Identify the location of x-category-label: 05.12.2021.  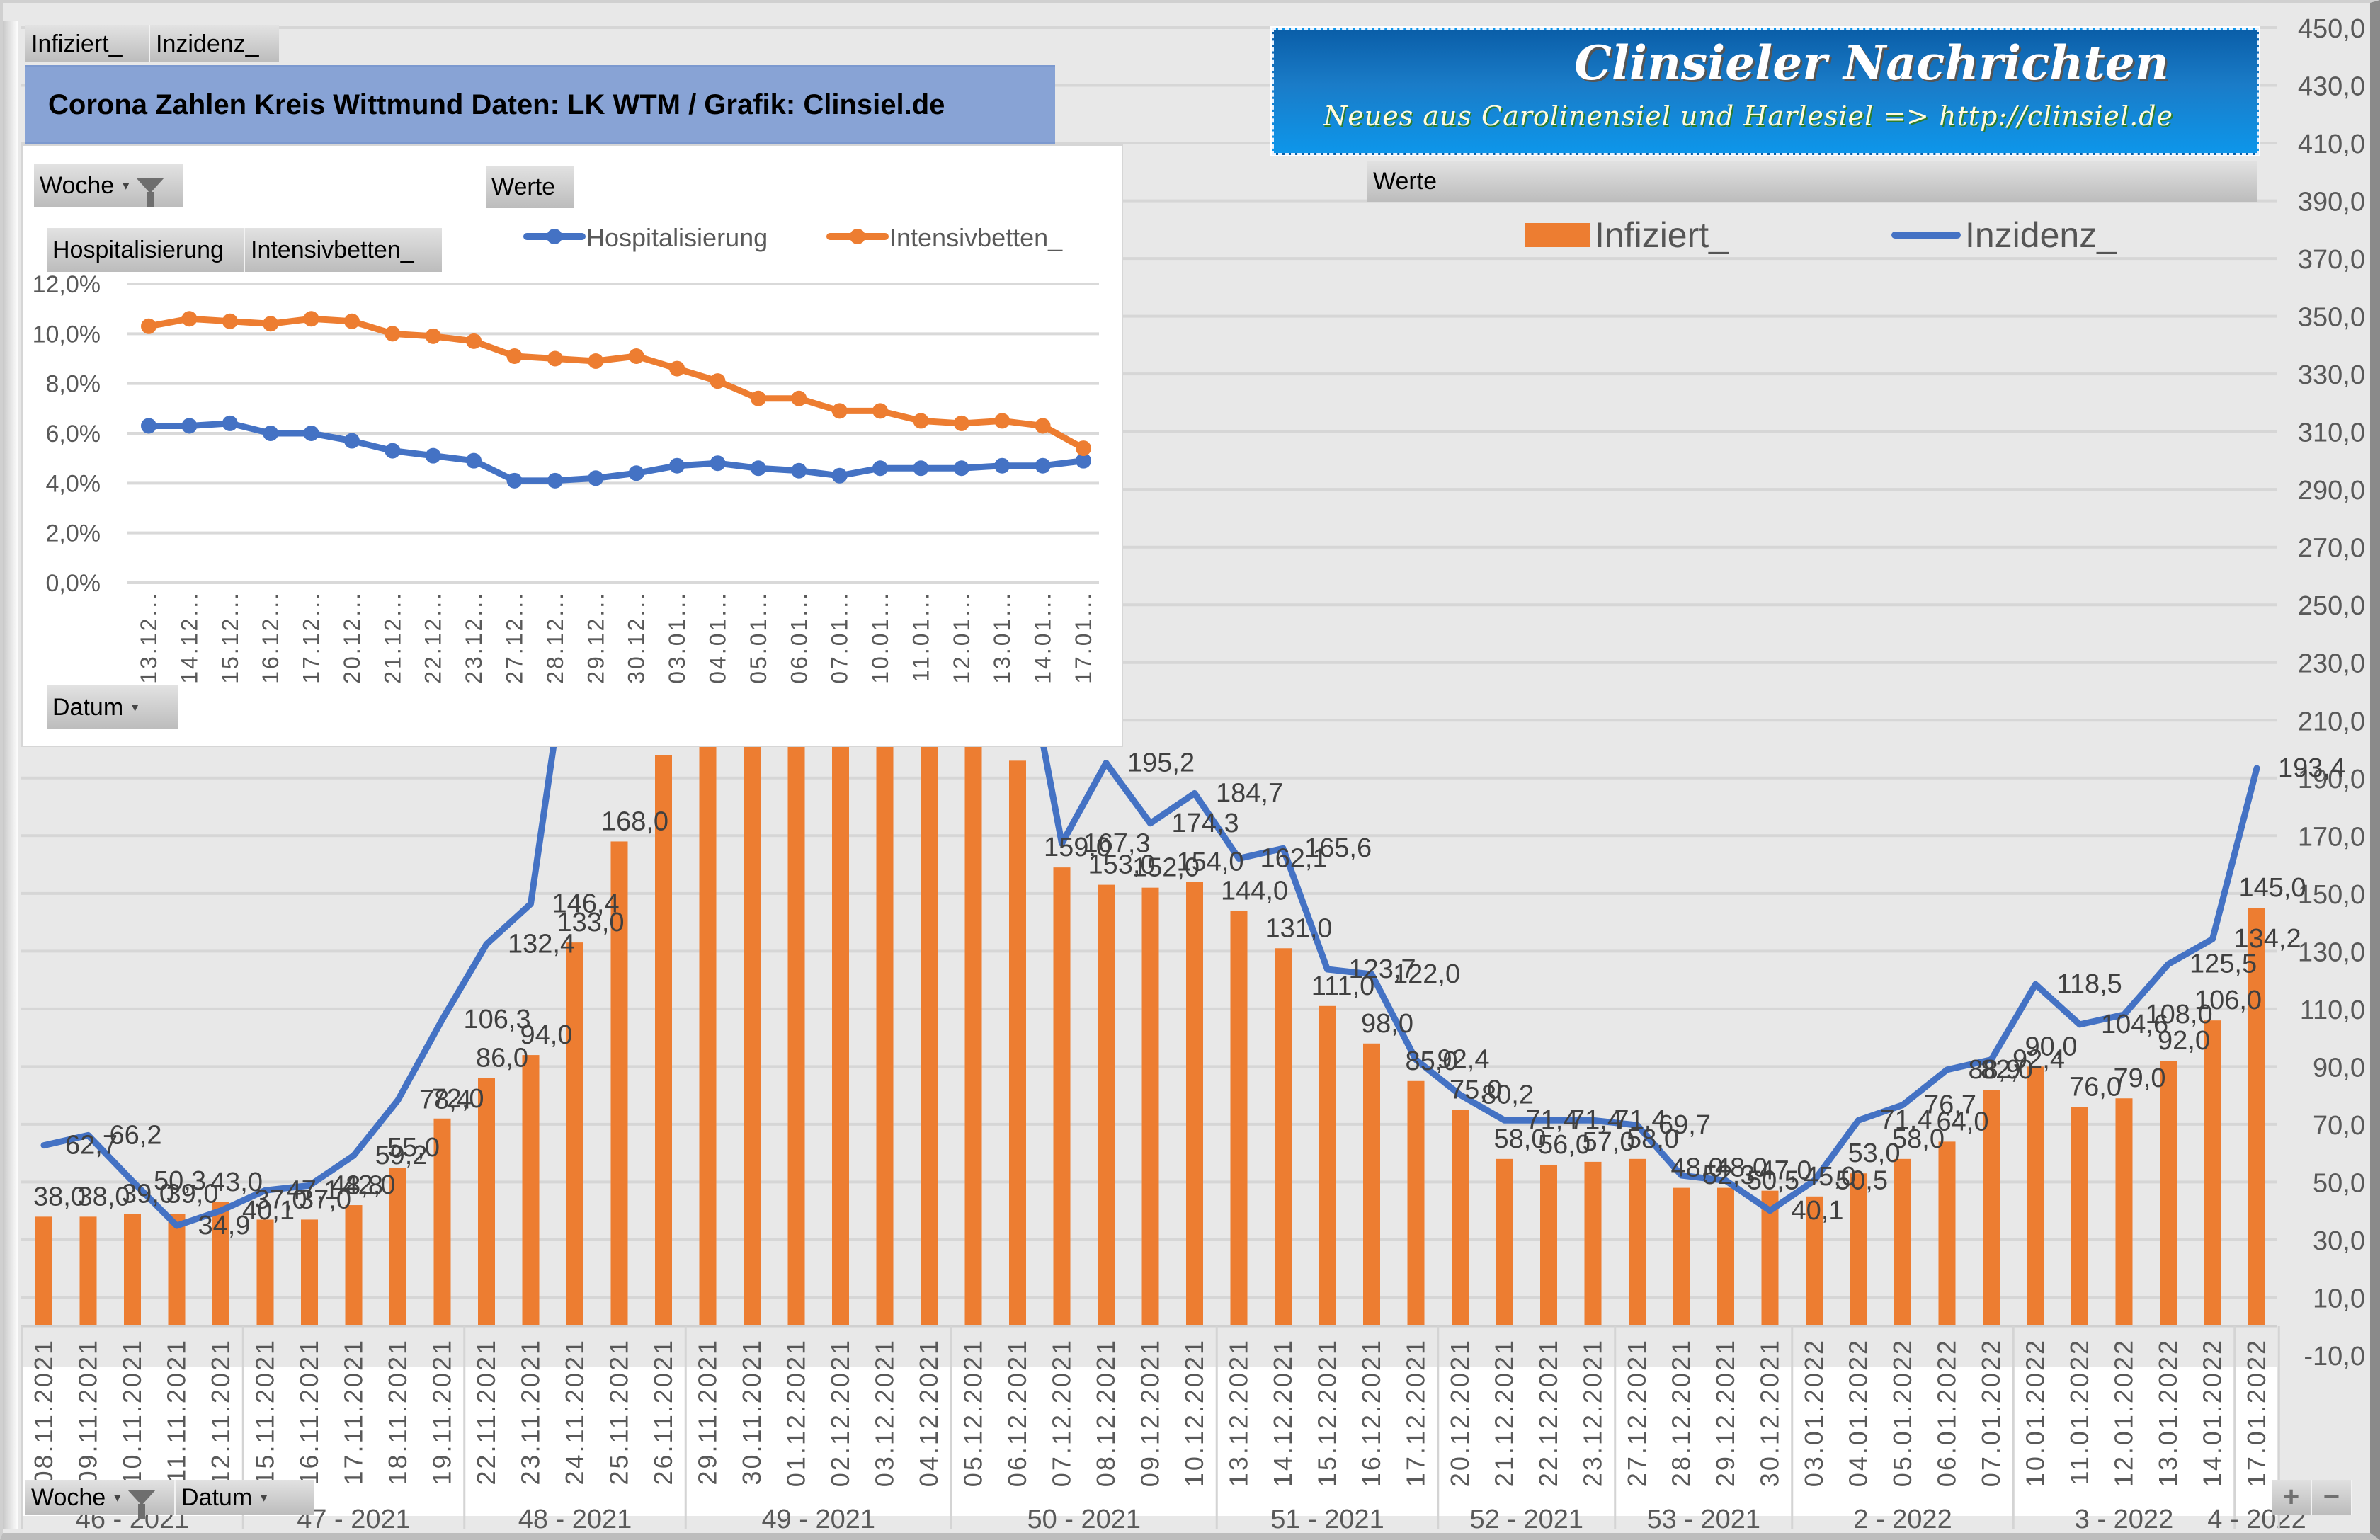
(974, 1413).